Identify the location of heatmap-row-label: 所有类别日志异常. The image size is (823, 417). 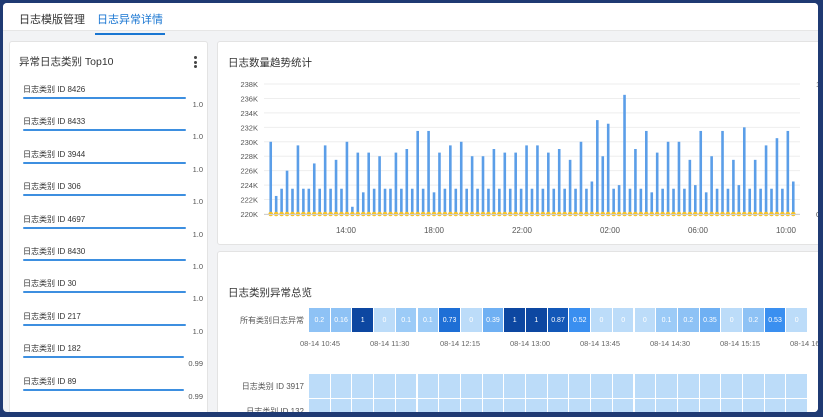
(272, 320).